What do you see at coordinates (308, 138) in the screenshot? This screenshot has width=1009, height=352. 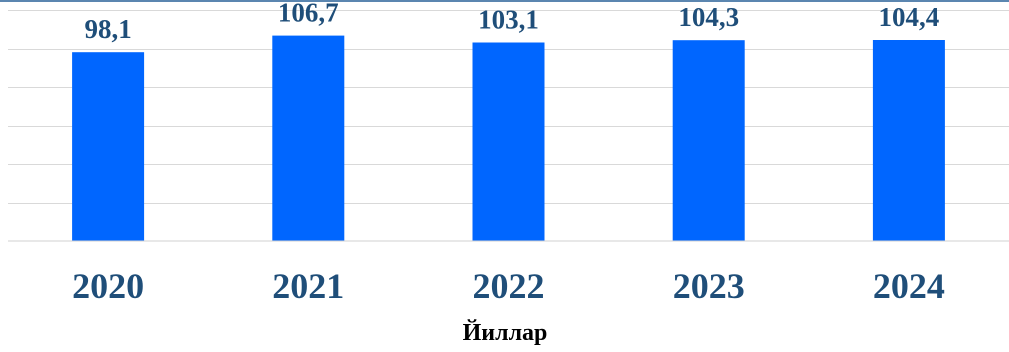 I see `bar-2021` at bounding box center [308, 138].